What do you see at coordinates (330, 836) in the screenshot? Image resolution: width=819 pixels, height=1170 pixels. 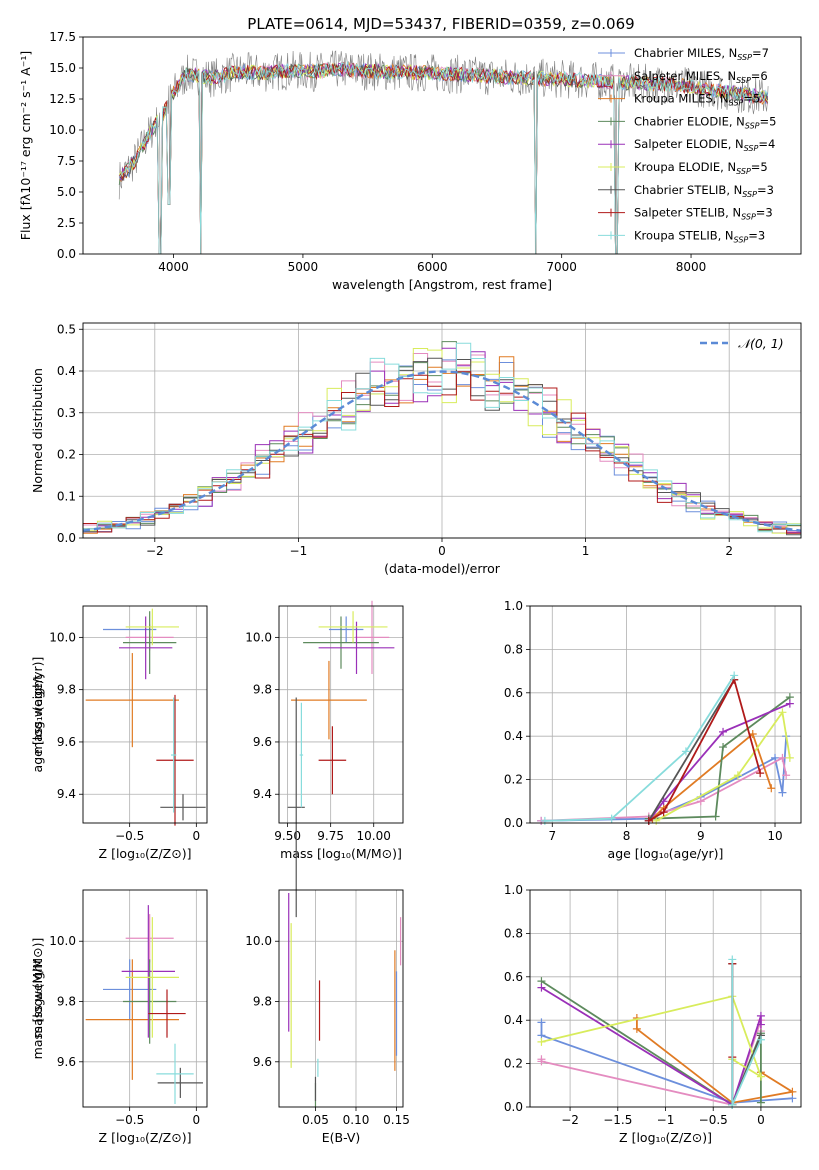 I see `x-tick-label: 9.75` at bounding box center [330, 836].